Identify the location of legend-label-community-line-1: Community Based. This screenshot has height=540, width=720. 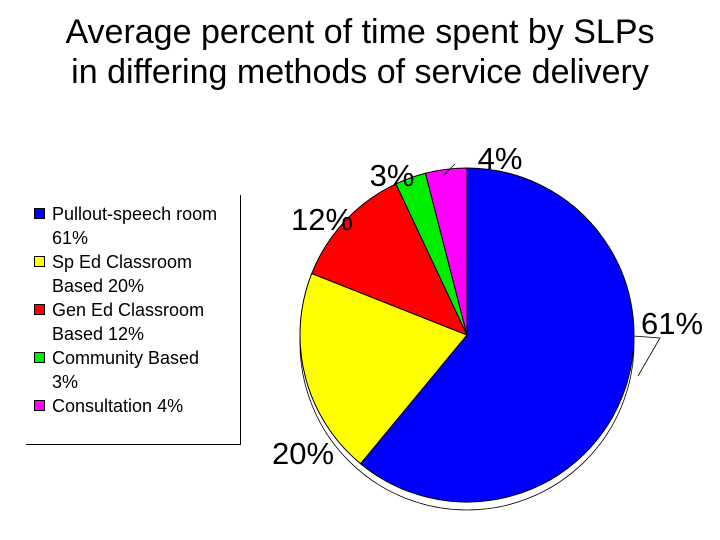
(126, 358).